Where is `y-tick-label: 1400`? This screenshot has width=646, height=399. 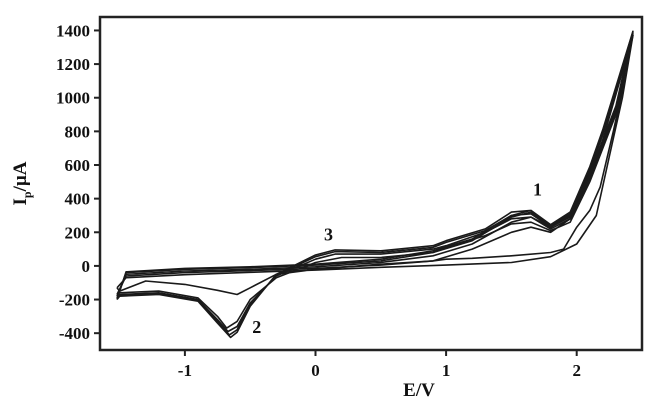
y-tick-label: 1400 is located at coordinates (73, 30).